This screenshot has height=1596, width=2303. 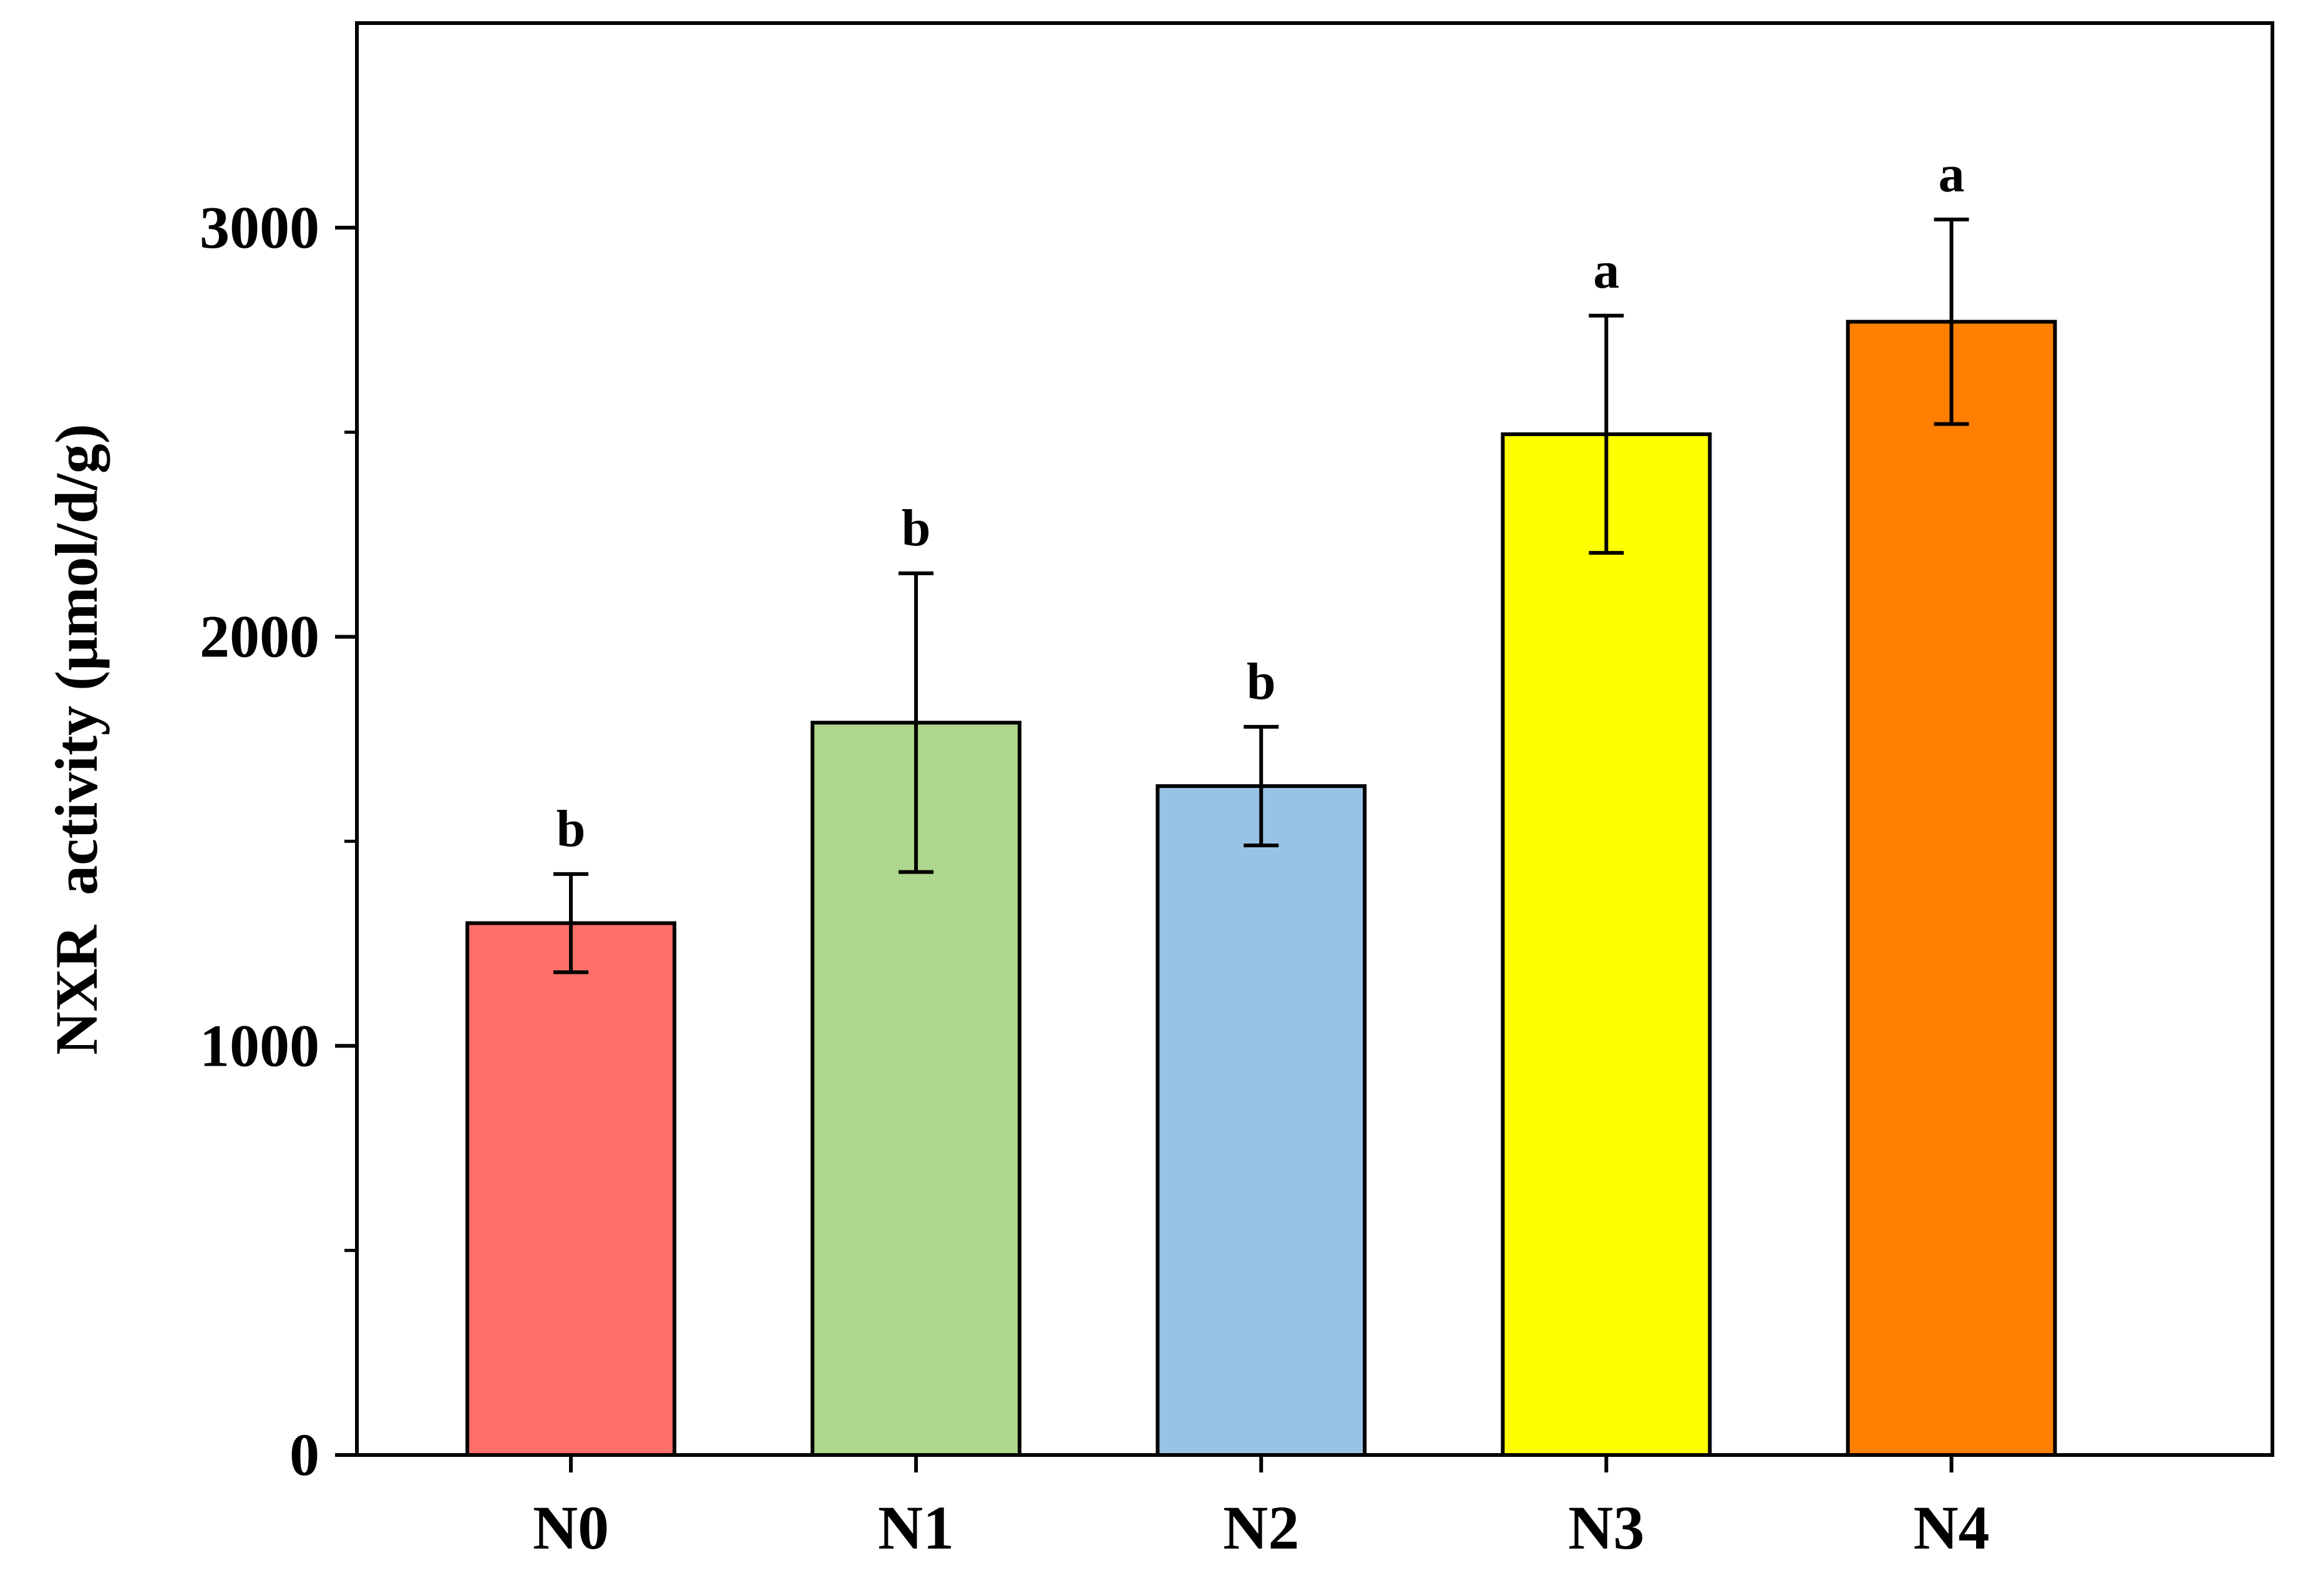 I want to click on y-tick-label-2000: 2000, so click(x=259, y=636).